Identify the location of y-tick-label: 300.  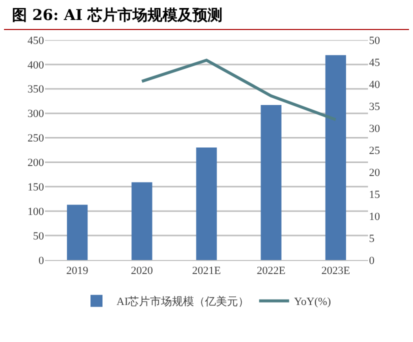
(36, 114).